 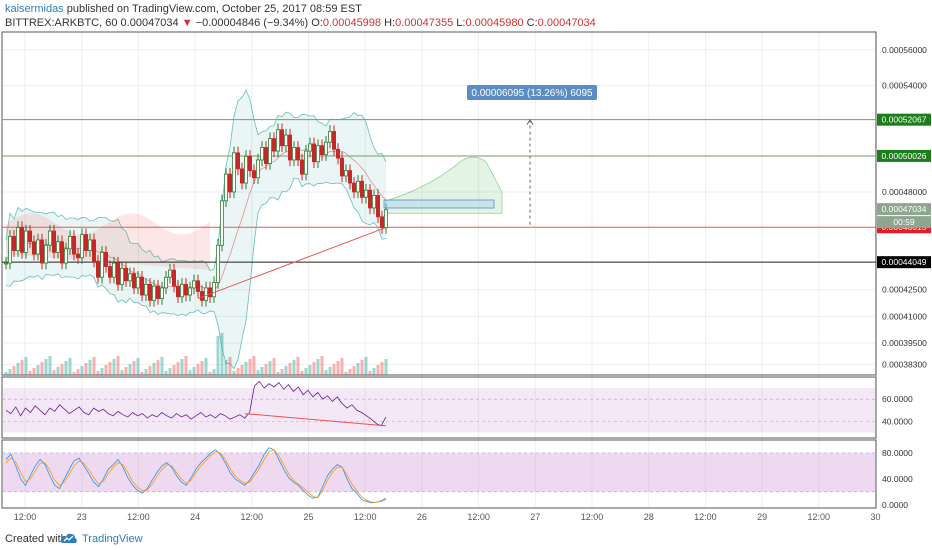 What do you see at coordinates (424, 23) in the screenshot?
I see `high-value: 0.00047355` at bounding box center [424, 23].